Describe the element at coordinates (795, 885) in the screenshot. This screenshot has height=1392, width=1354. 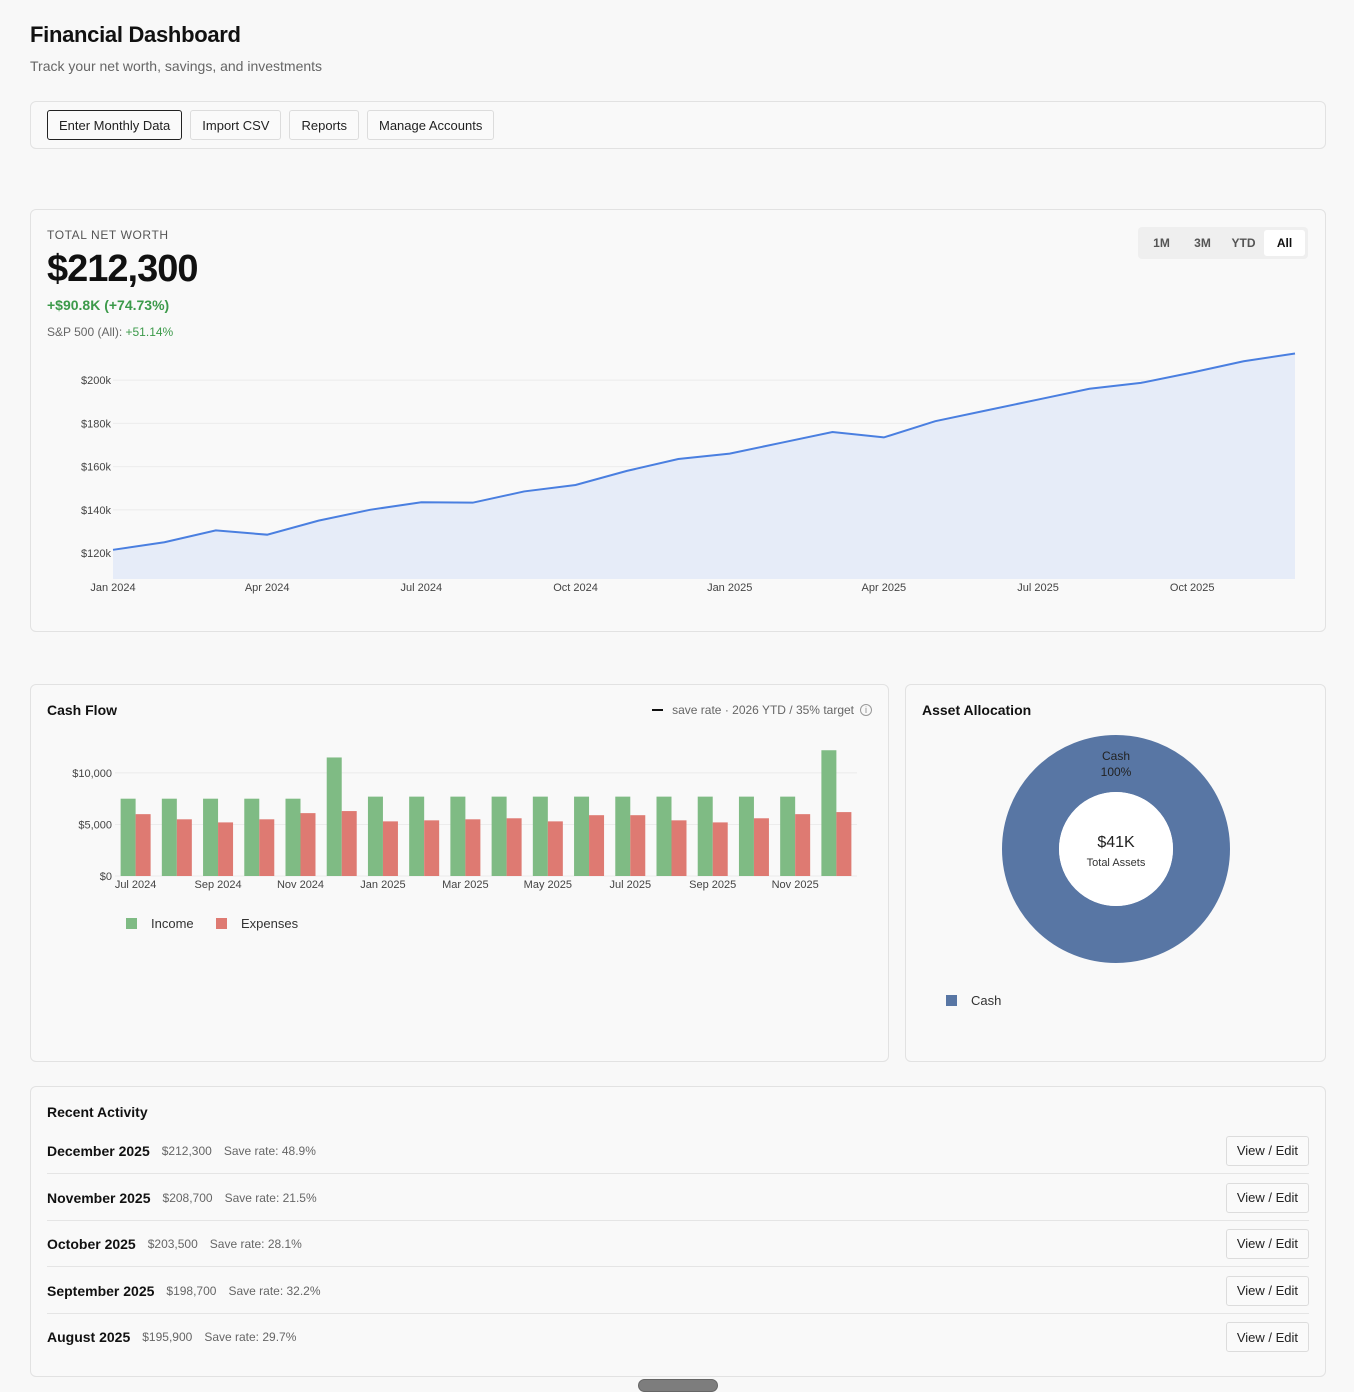
I see `x-tick-label: Nov 2025` at that location.